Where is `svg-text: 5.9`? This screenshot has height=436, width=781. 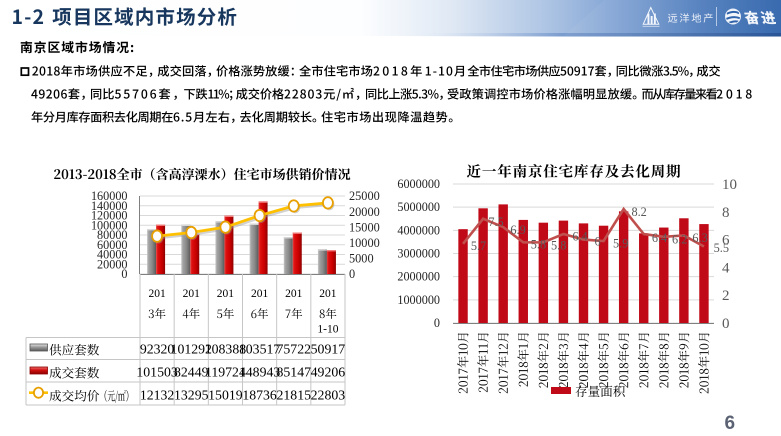
svg-text: 5.9 is located at coordinates (620, 243).